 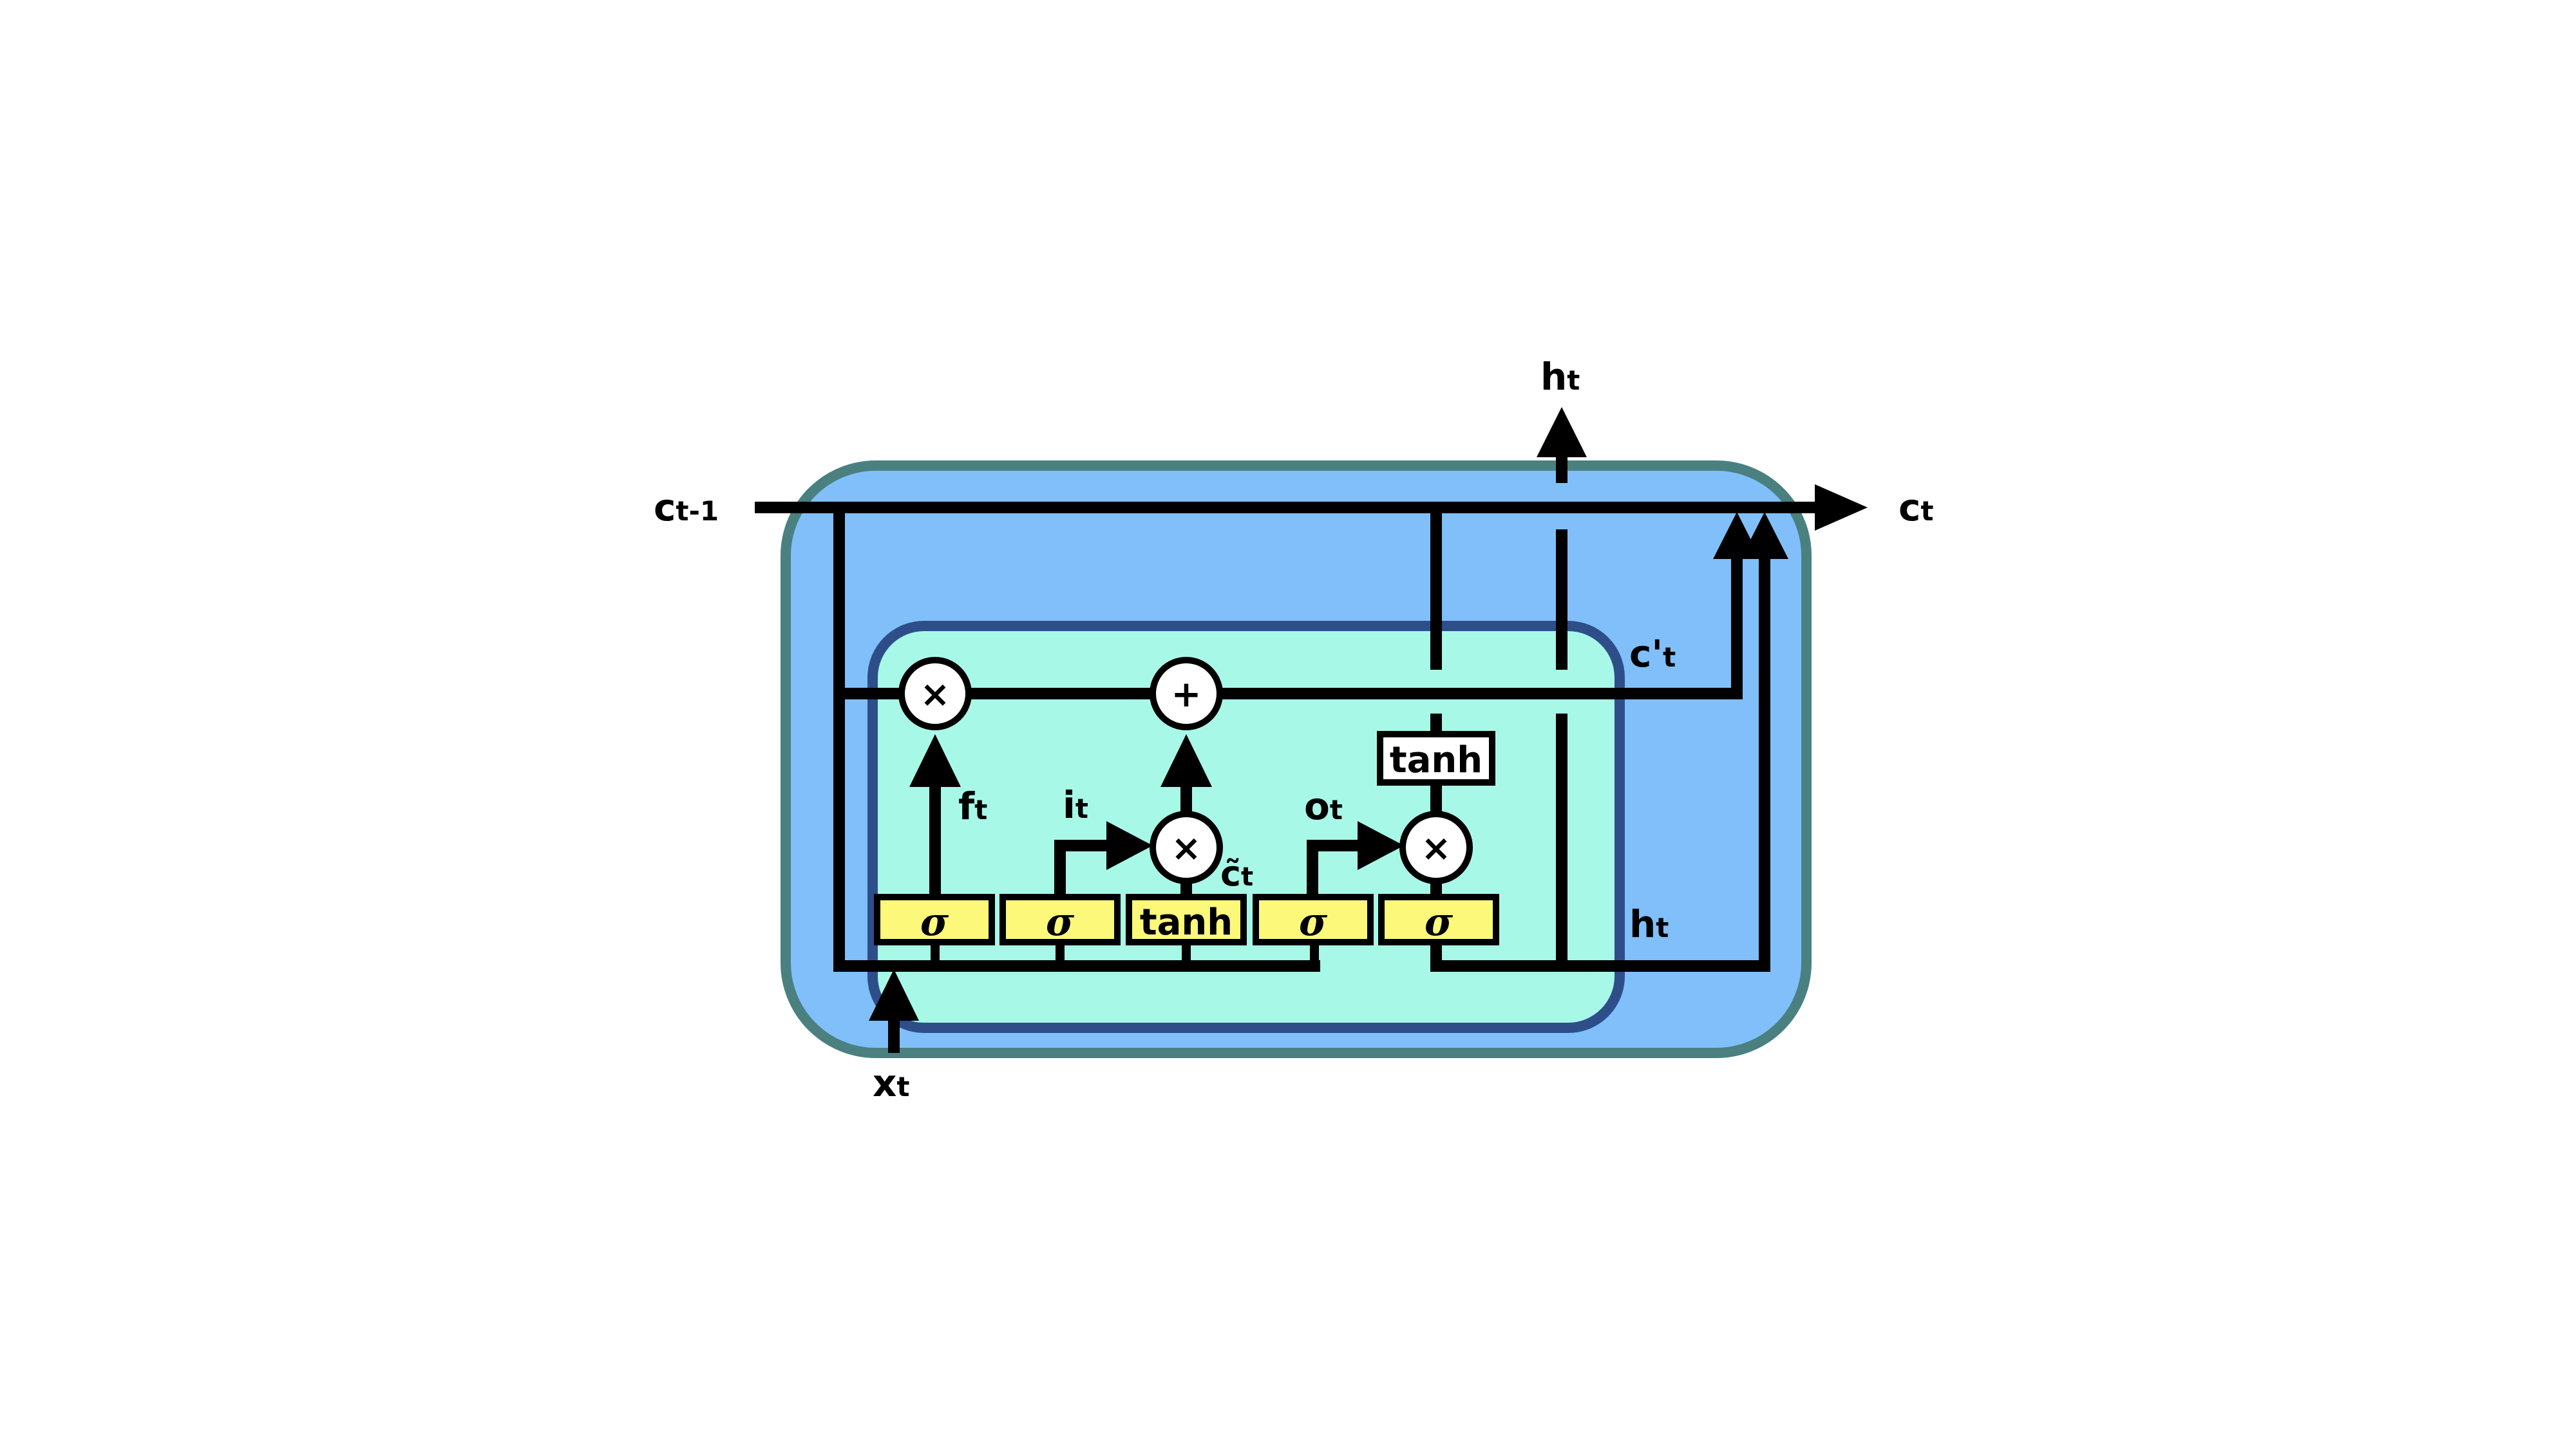 I want to click on forget-gate-box, so click(x=935, y=919).